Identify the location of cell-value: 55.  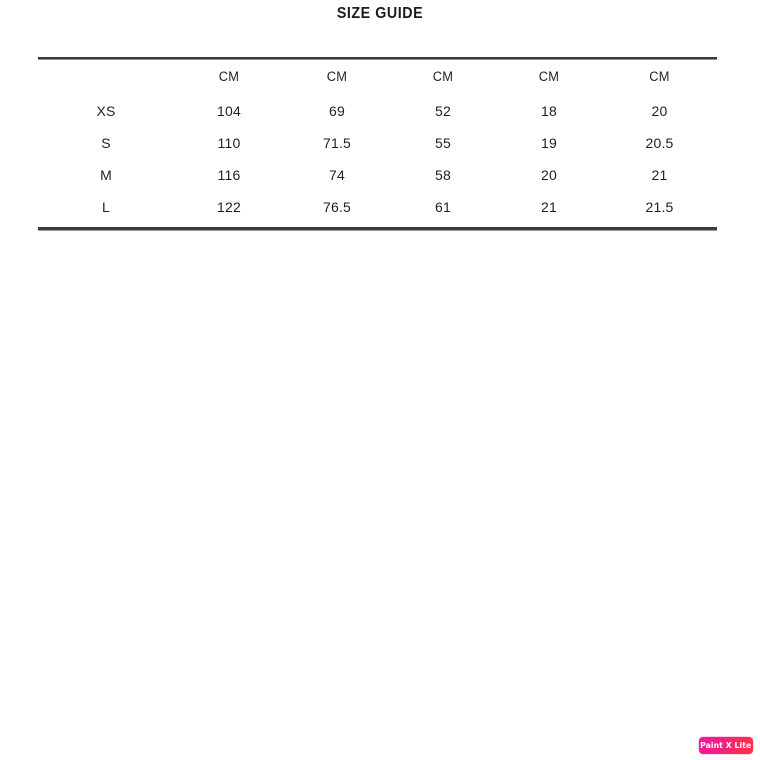
(443, 143).